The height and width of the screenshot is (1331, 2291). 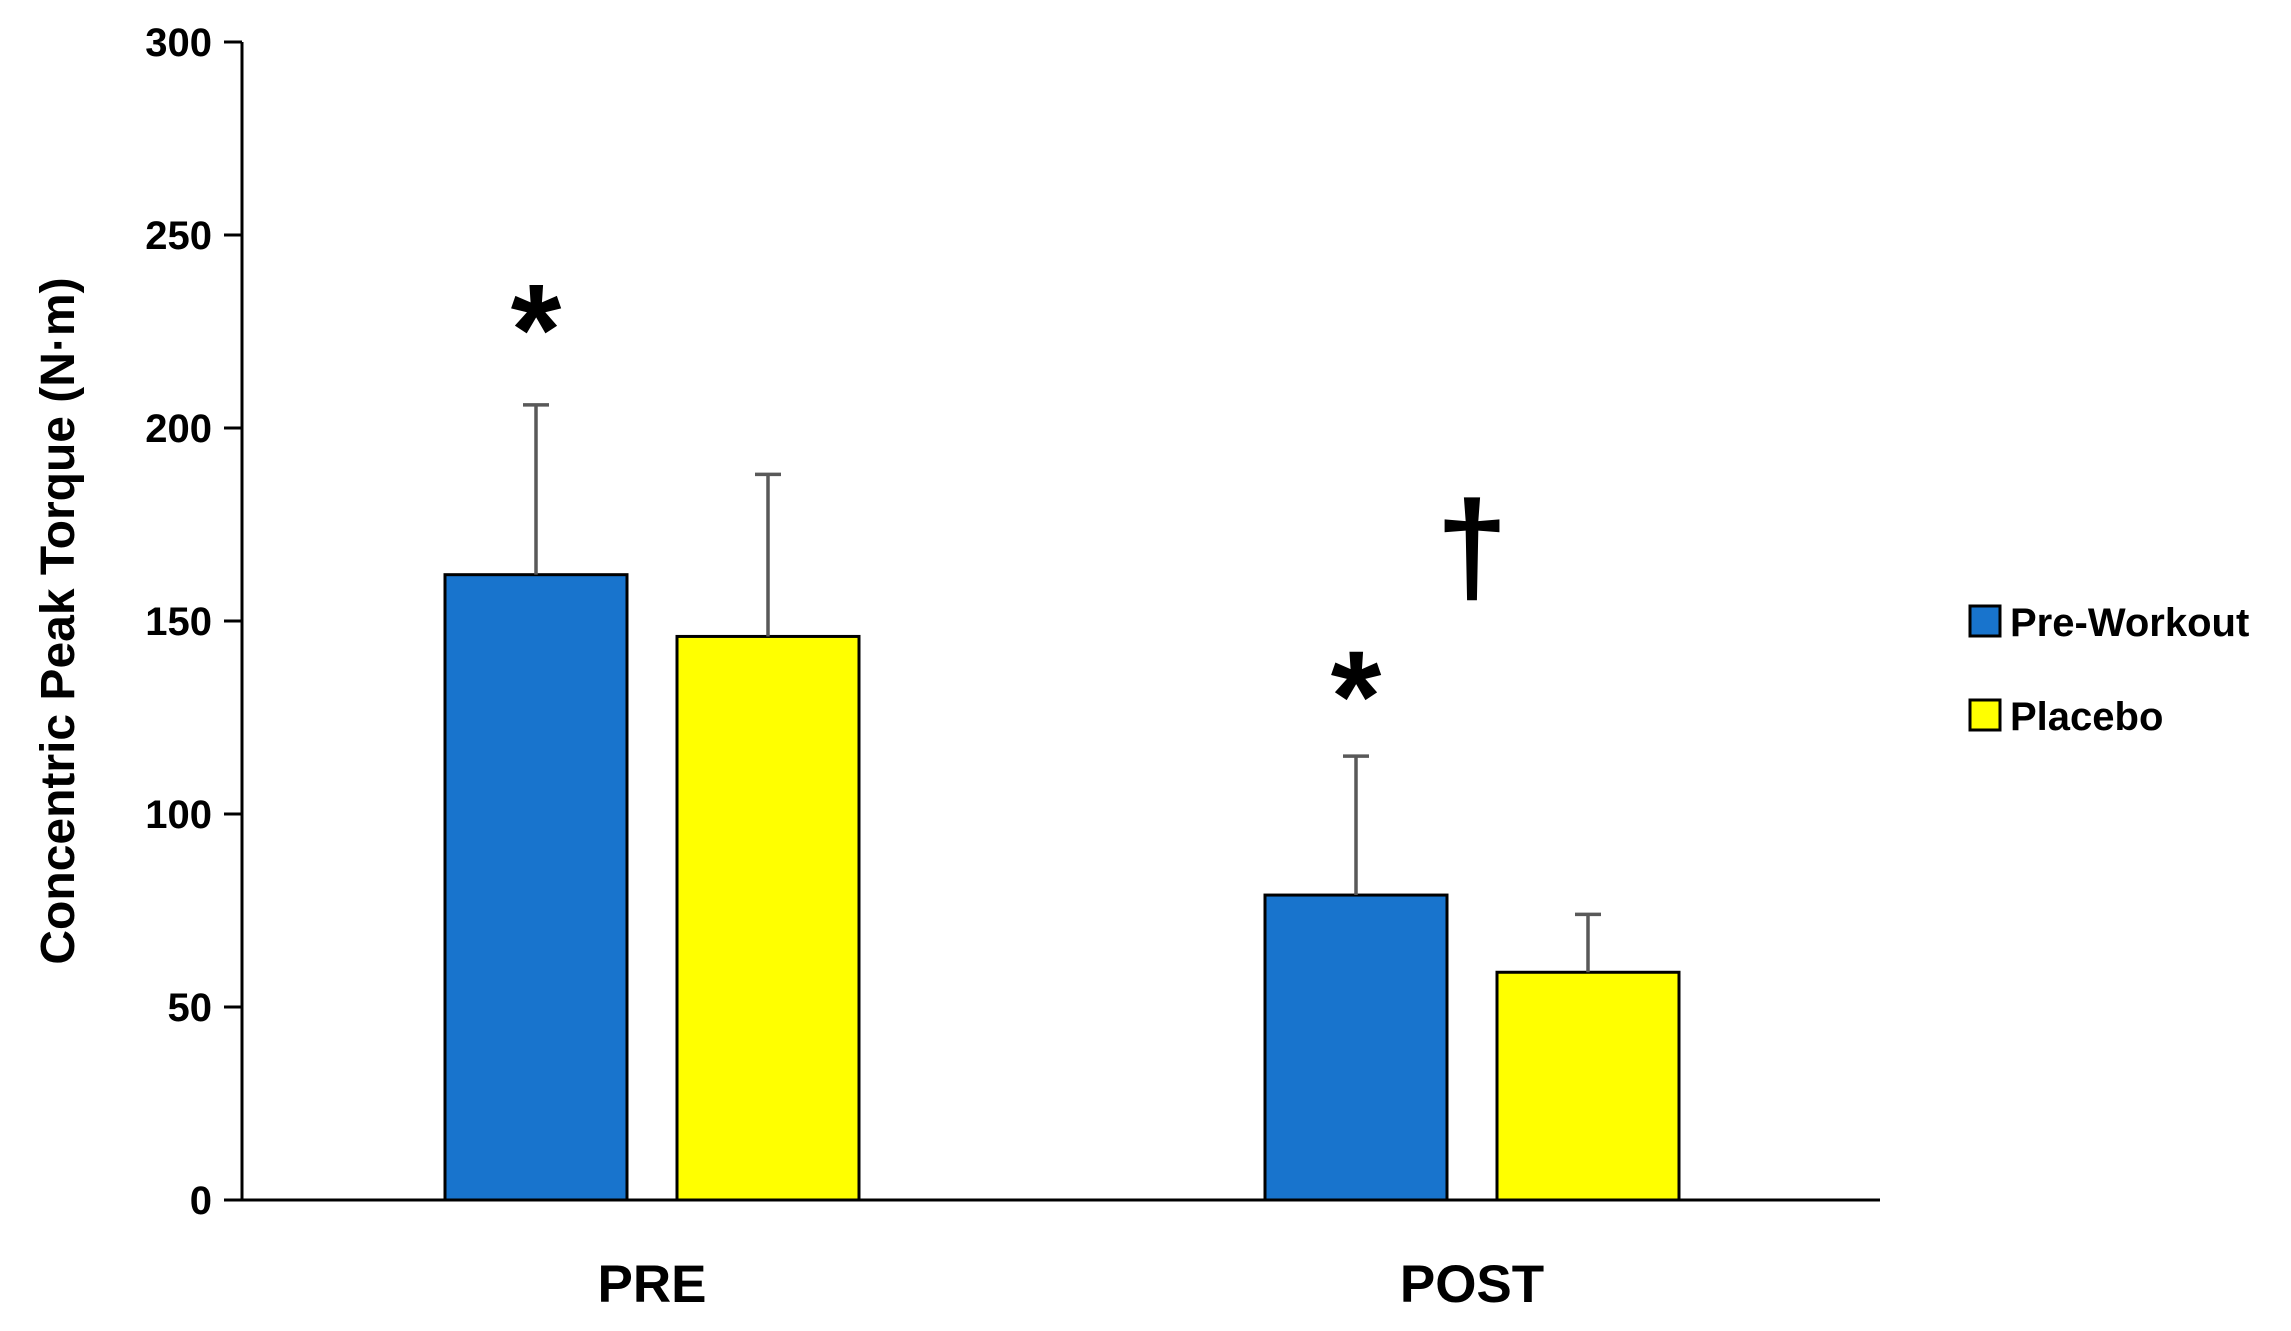 I want to click on bar-pre-workout-post, so click(x=1356, y=1047).